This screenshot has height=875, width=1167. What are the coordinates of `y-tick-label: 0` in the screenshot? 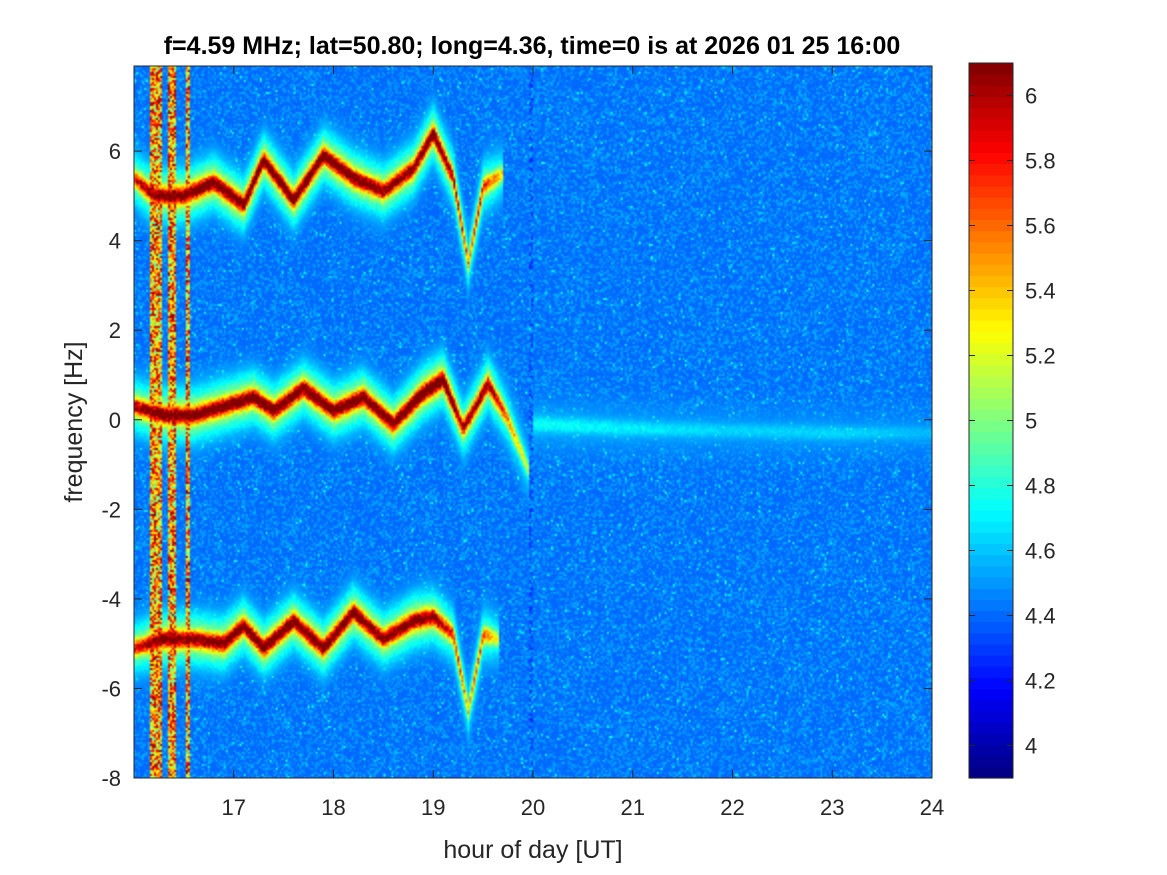 It's located at (115, 420).